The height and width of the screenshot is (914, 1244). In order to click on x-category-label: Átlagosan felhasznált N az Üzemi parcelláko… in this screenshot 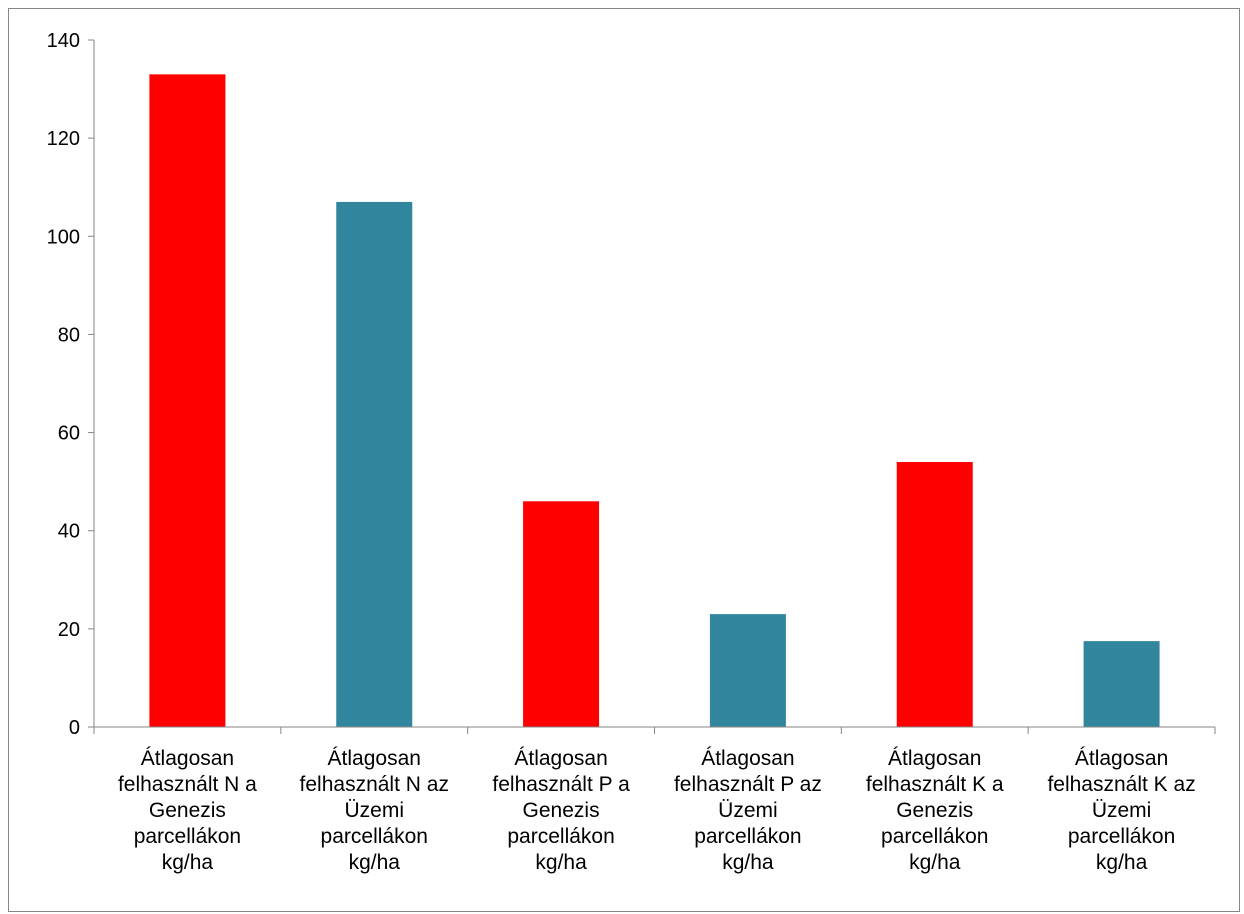, I will do `click(374, 810)`.